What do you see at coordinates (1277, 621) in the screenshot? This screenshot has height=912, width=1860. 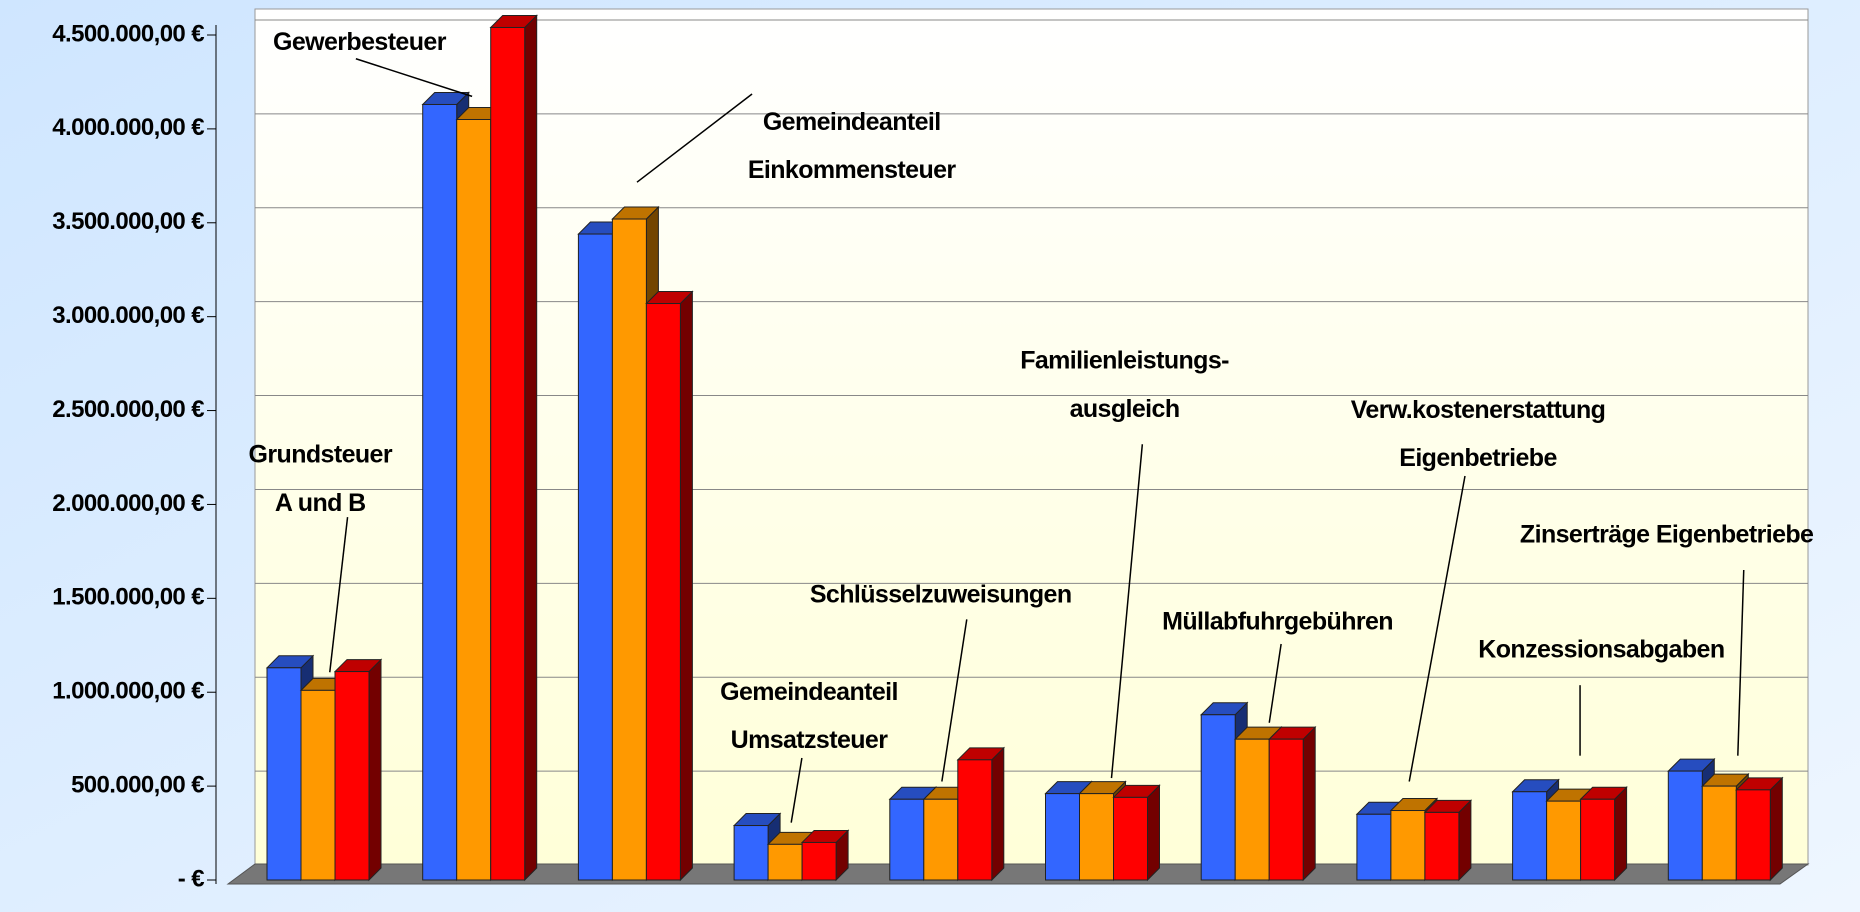 I see `category-label: Müllabfuhrgebühren` at bounding box center [1277, 621].